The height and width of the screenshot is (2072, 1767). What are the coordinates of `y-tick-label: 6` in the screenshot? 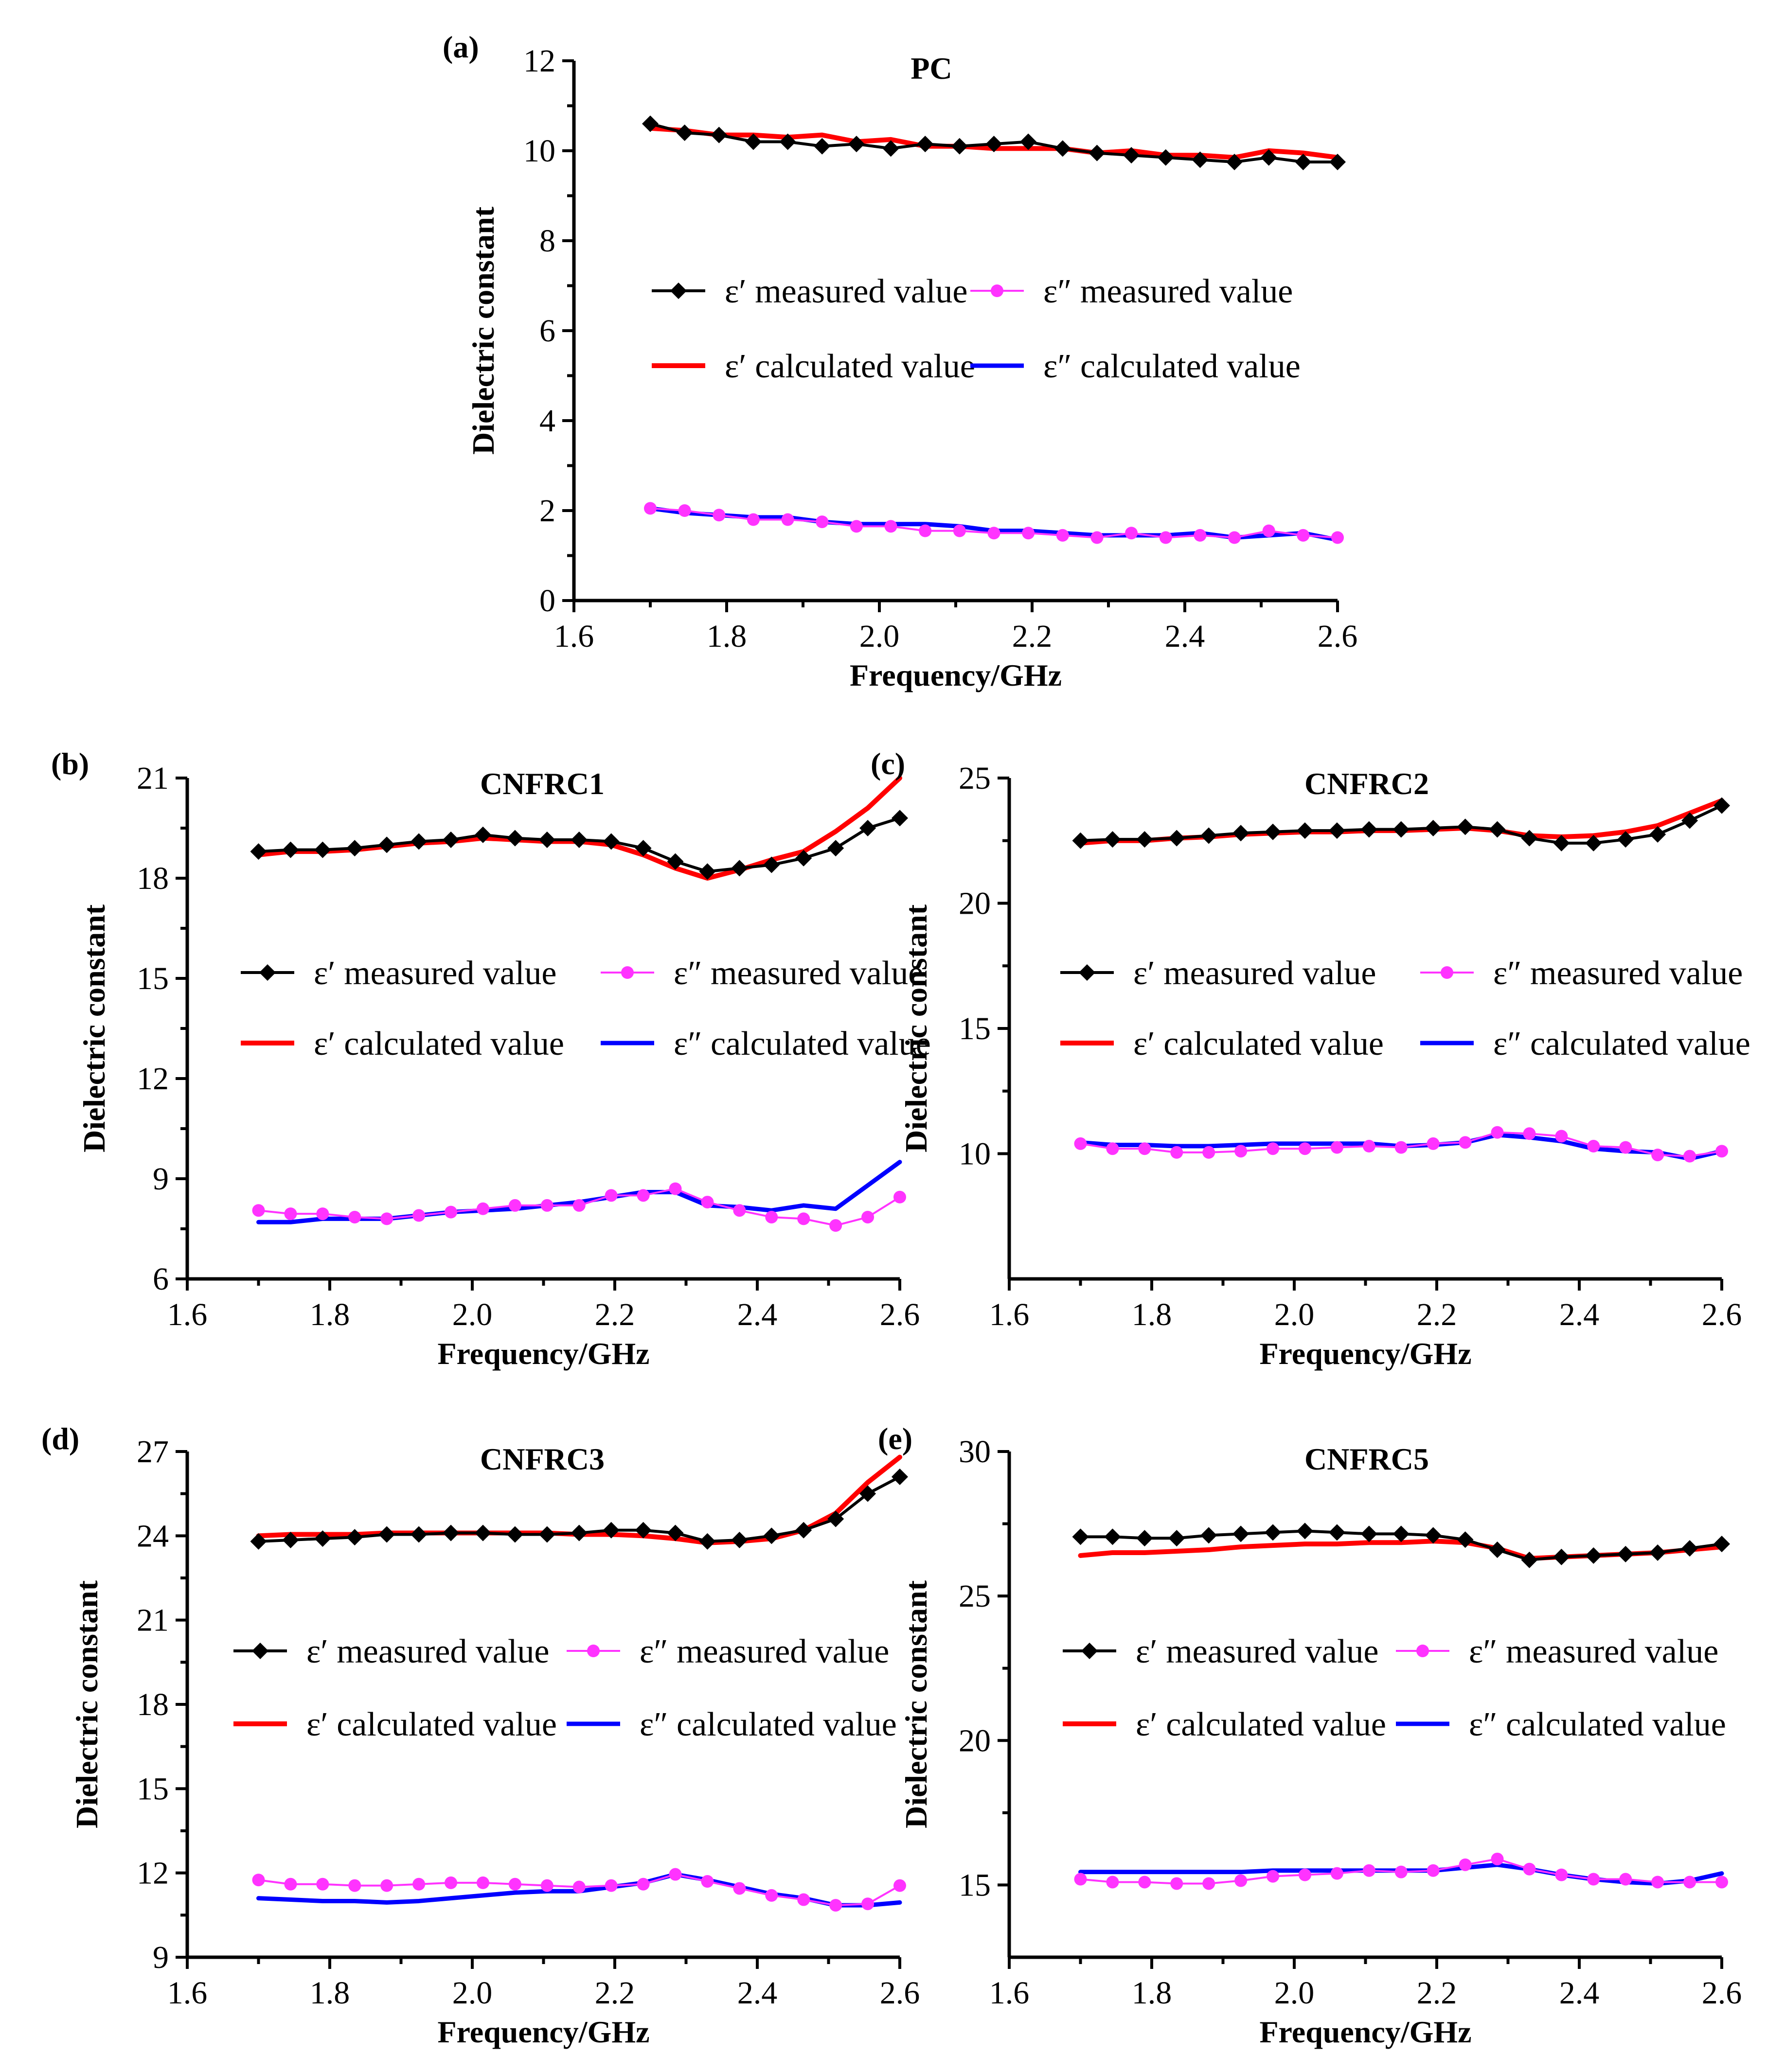 It's located at (161, 1279).